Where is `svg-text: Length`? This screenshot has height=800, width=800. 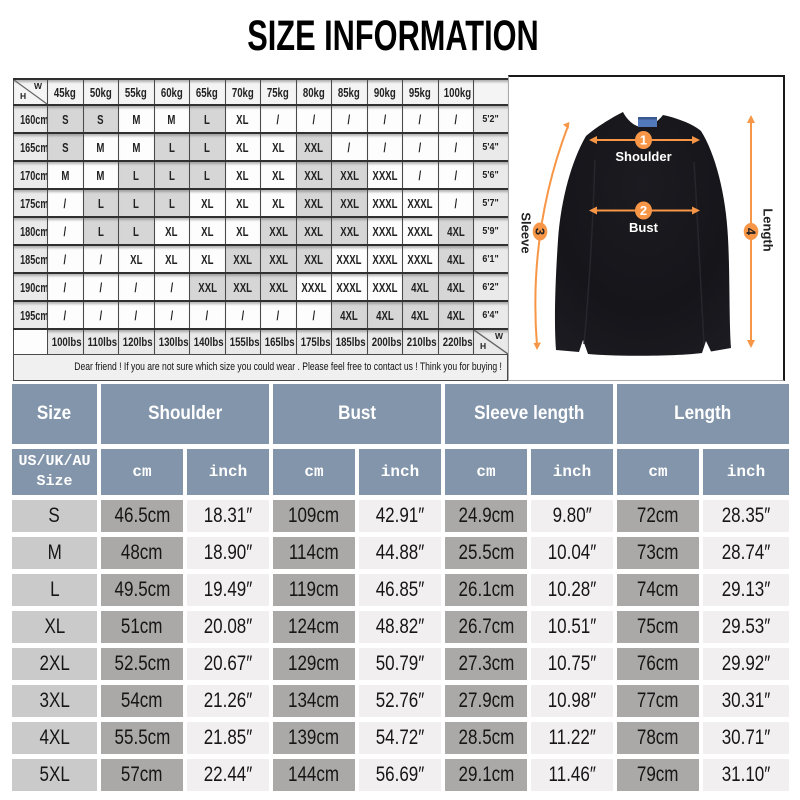 svg-text: Length is located at coordinates (768, 229).